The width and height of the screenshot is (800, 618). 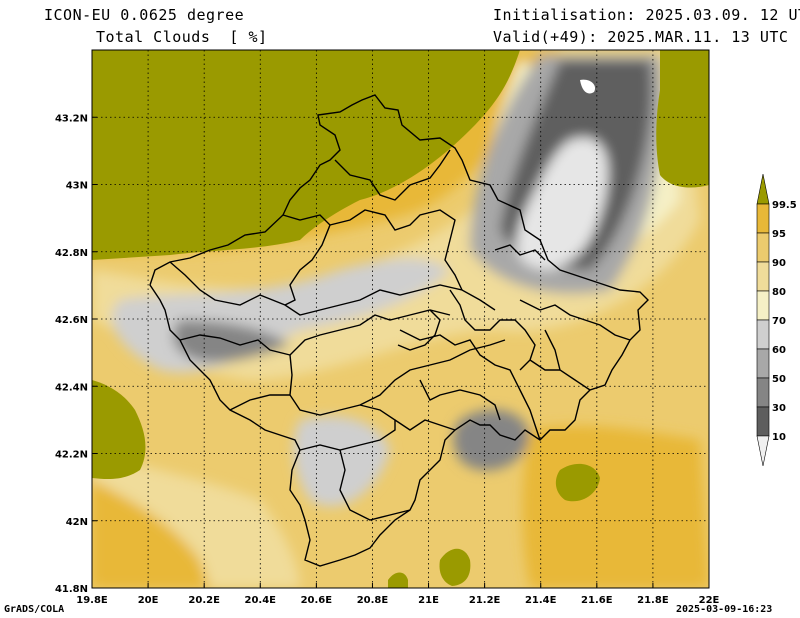 I want to click on colorbar-label: 70, so click(x=779, y=321).